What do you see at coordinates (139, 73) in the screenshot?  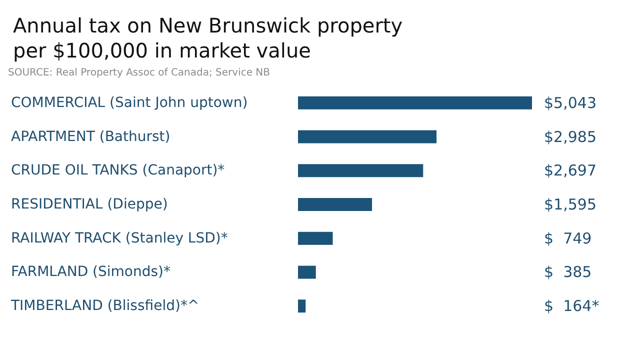 I see `source-note: SOURCE: Real Property Assoc of Canada; Service NB` at bounding box center [139, 73].